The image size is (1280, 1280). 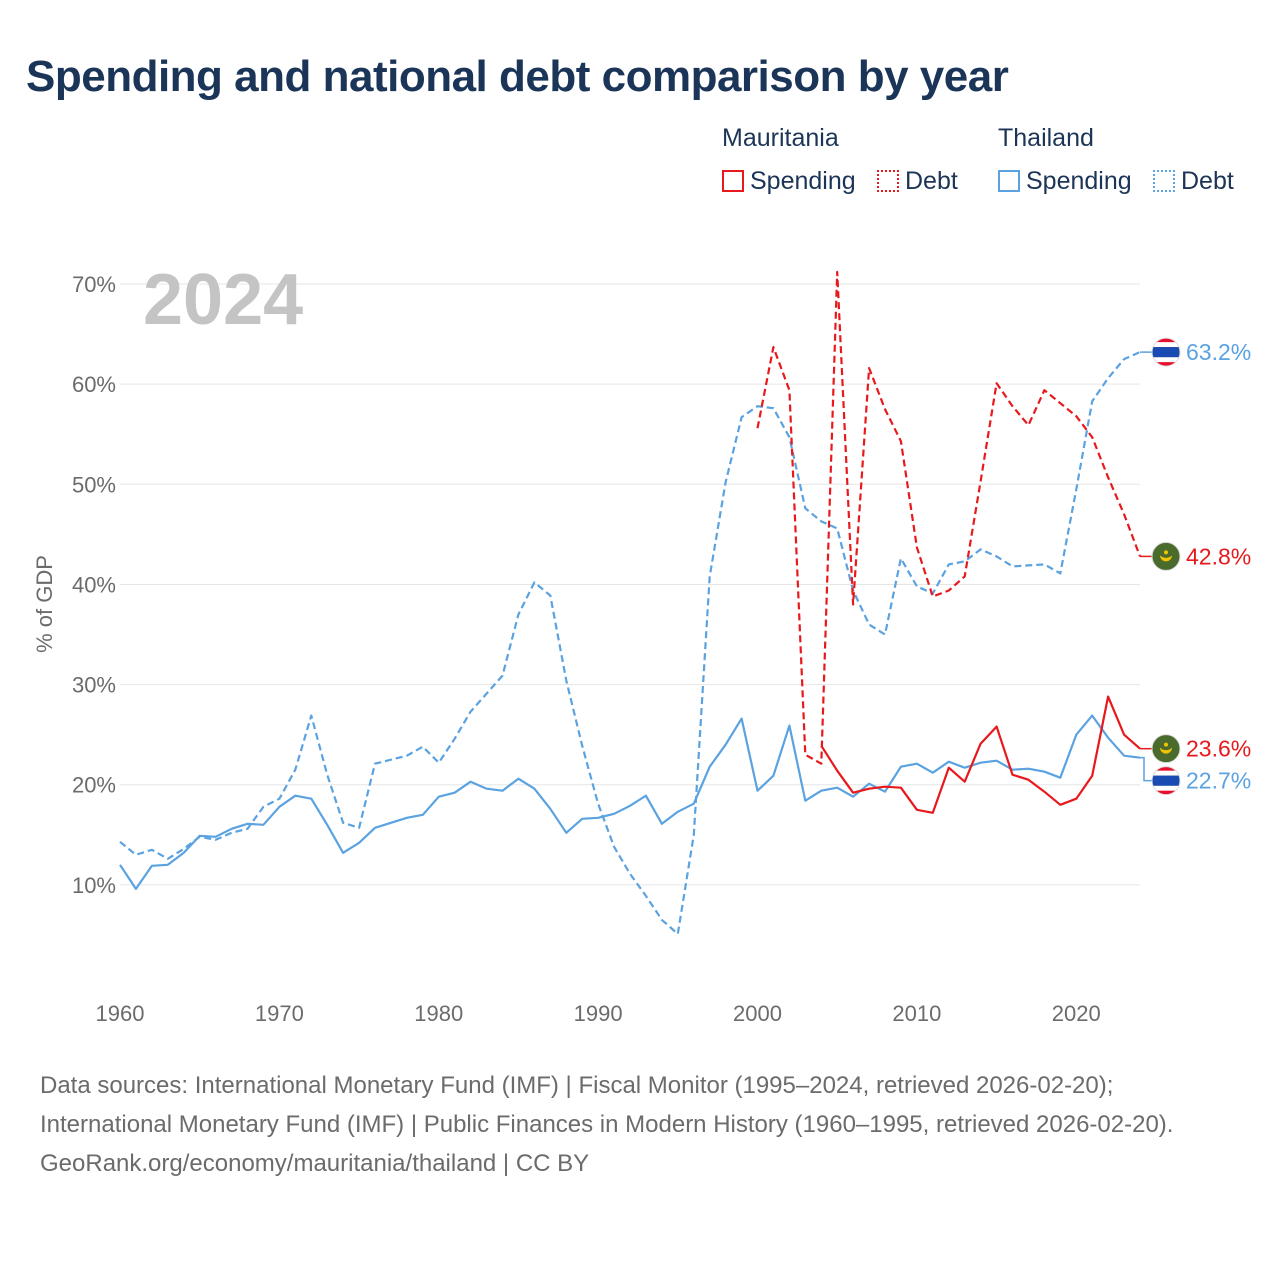 I want to click on series-line-mauritania-debt, so click(x=949, y=517).